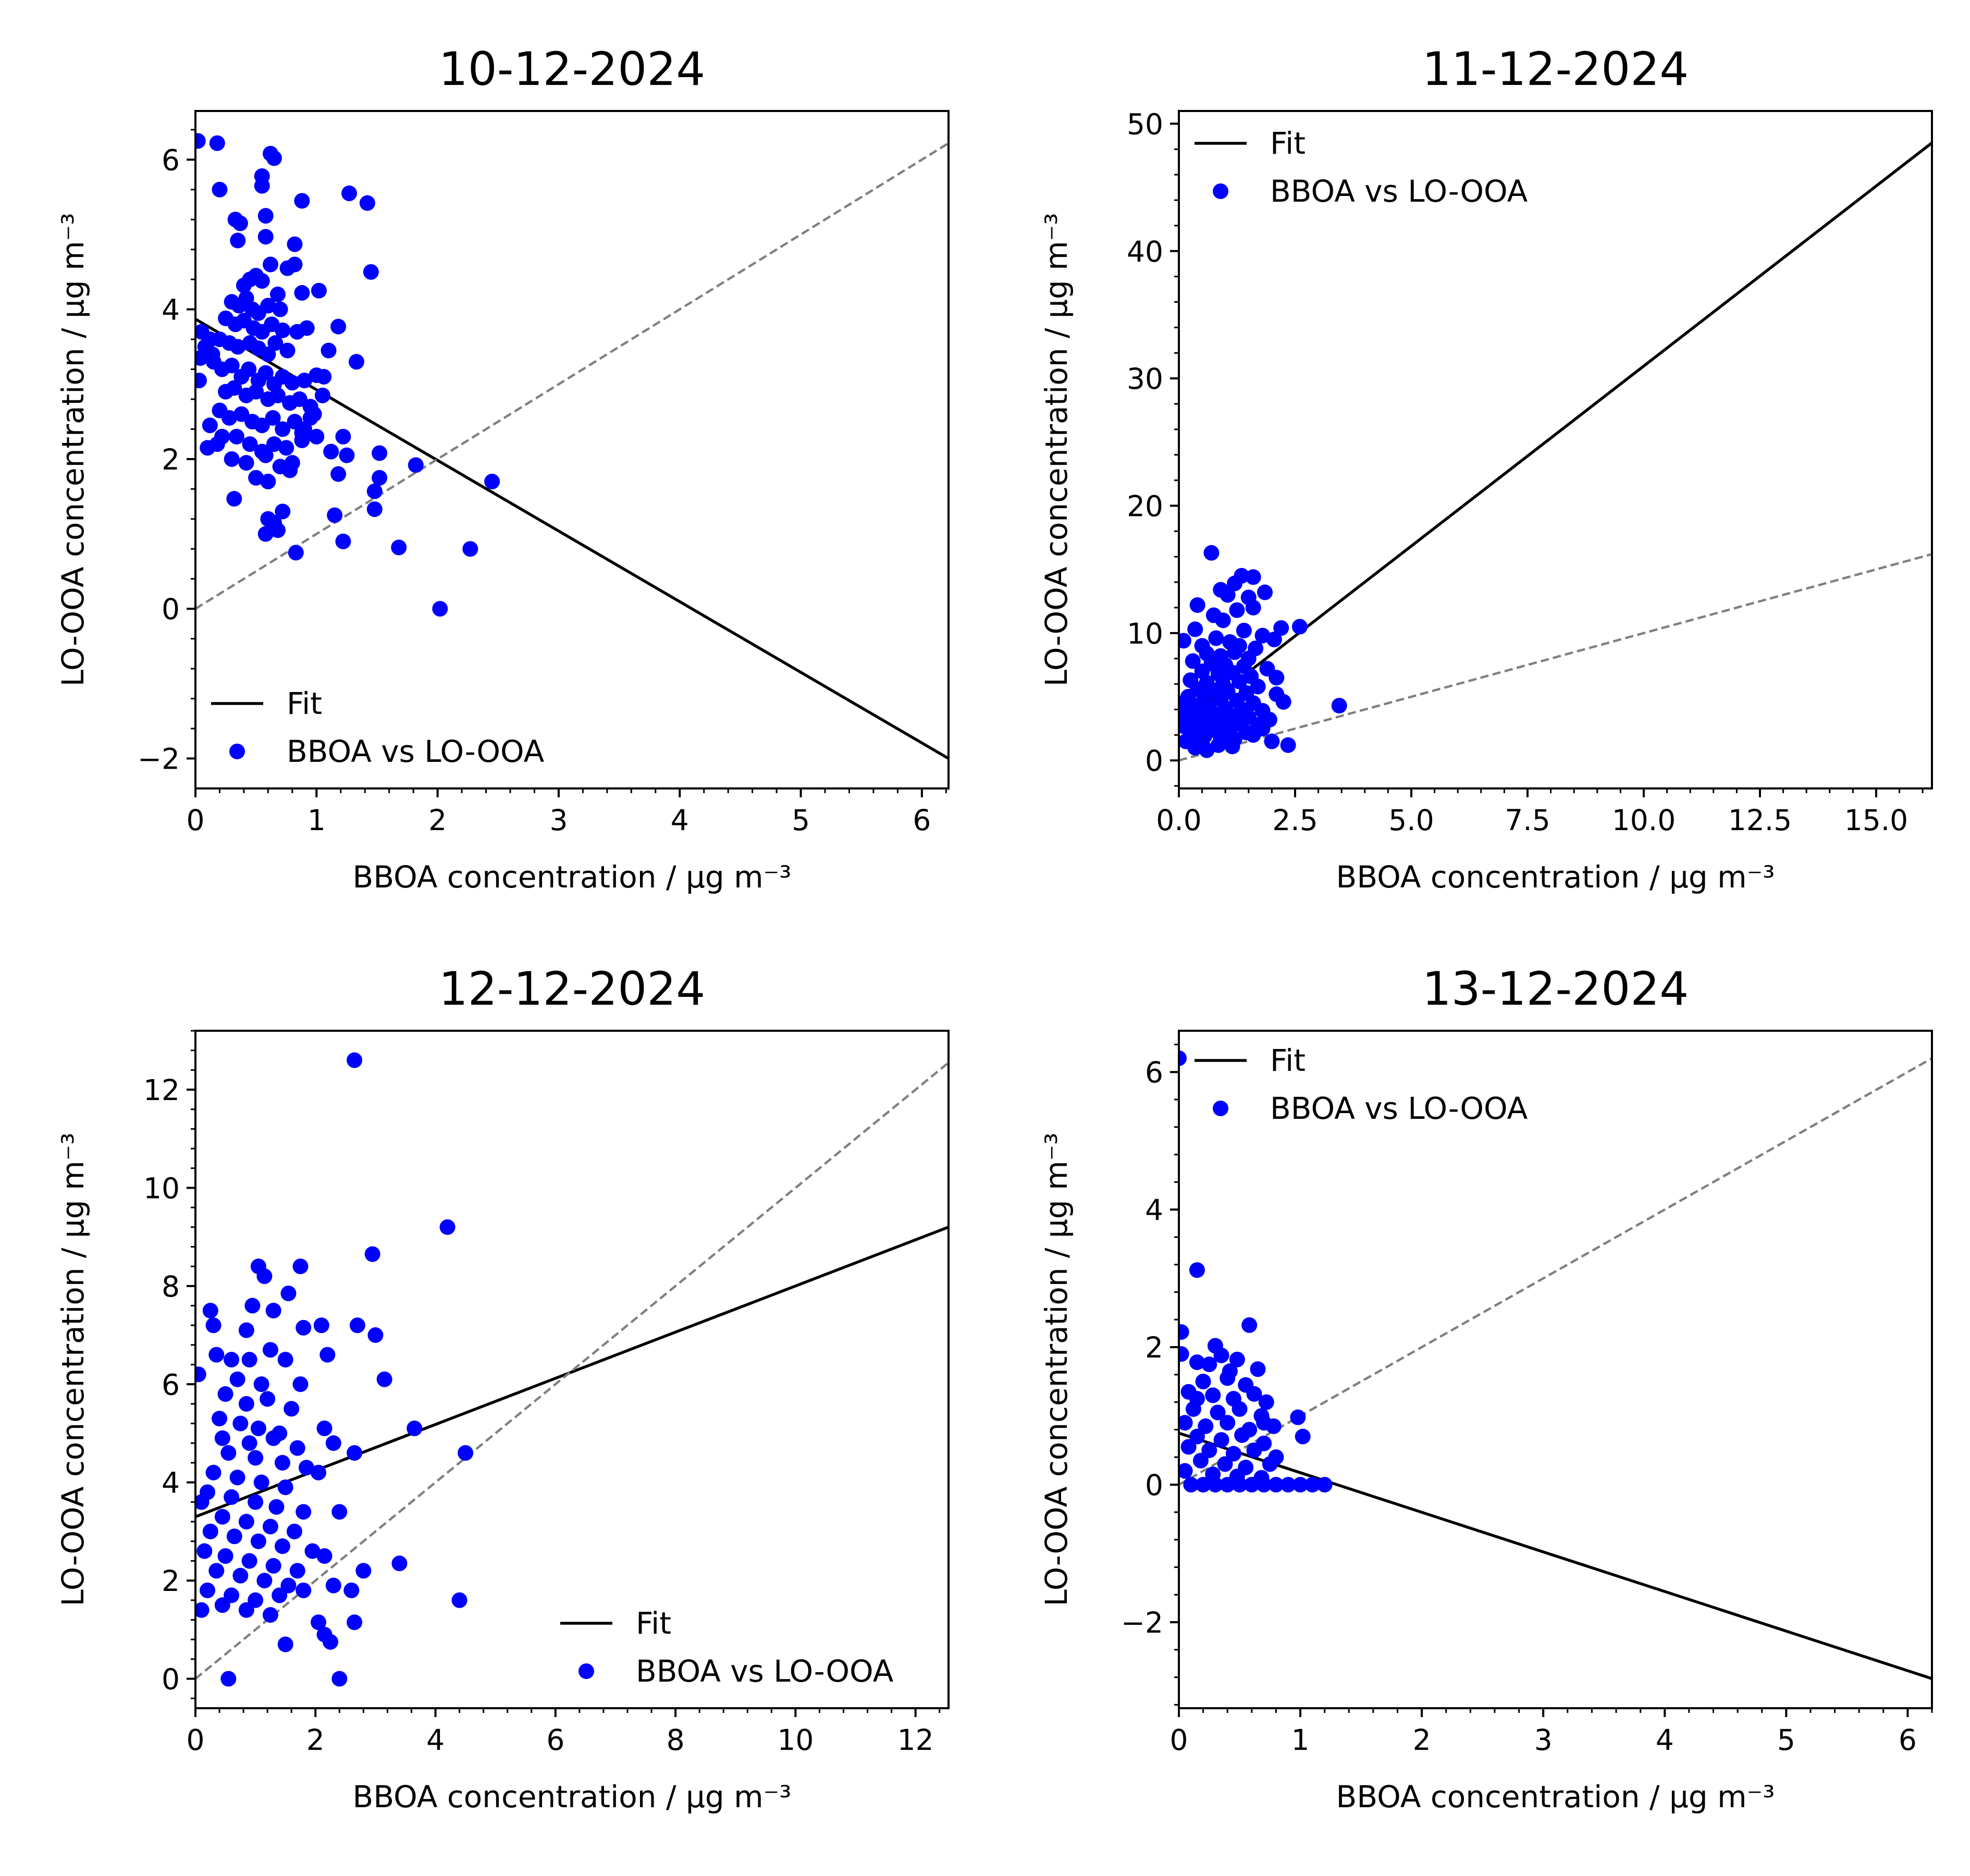 The image size is (1970, 1876). I want to click on y-tick-label: 12, so click(161, 1090).